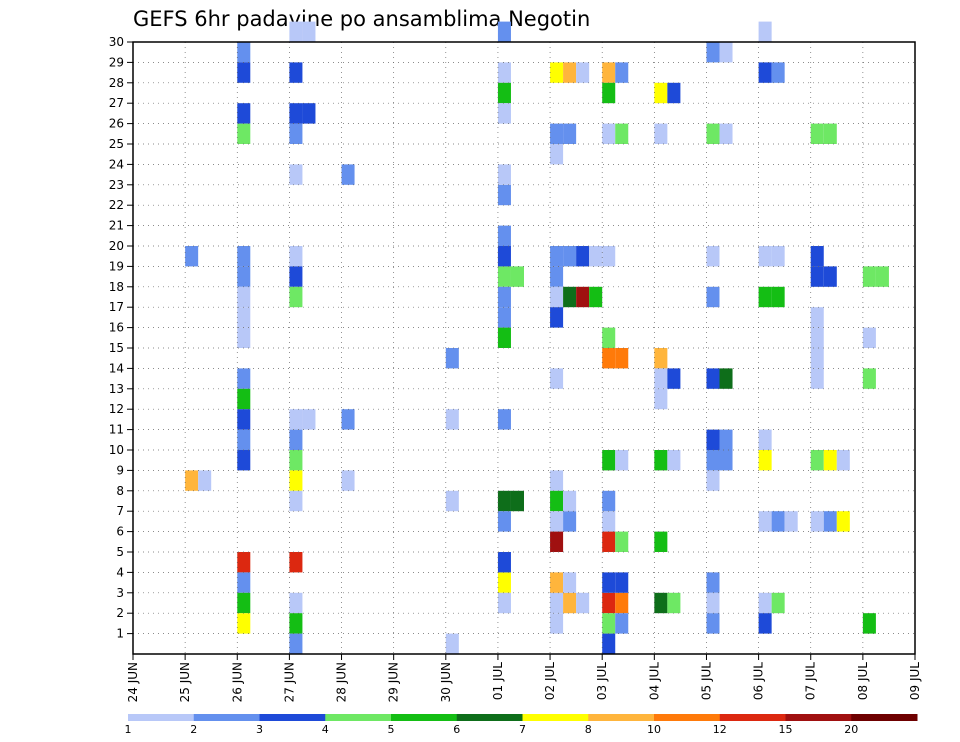 The width and height of the screenshot is (960, 742). Describe the element at coordinates (522, 729) in the screenshot. I see `colorbar-label: 7` at that location.